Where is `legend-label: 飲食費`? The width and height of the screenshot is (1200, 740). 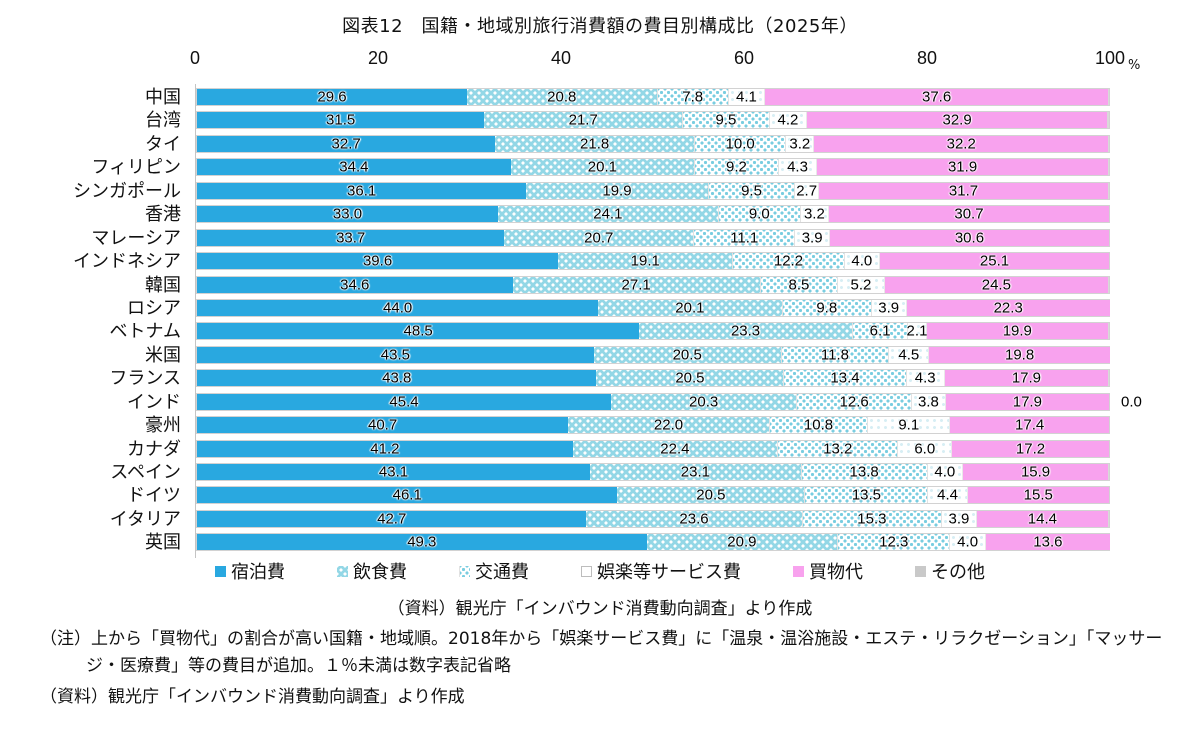
legend-label: 飲食費 is located at coordinates (380, 572).